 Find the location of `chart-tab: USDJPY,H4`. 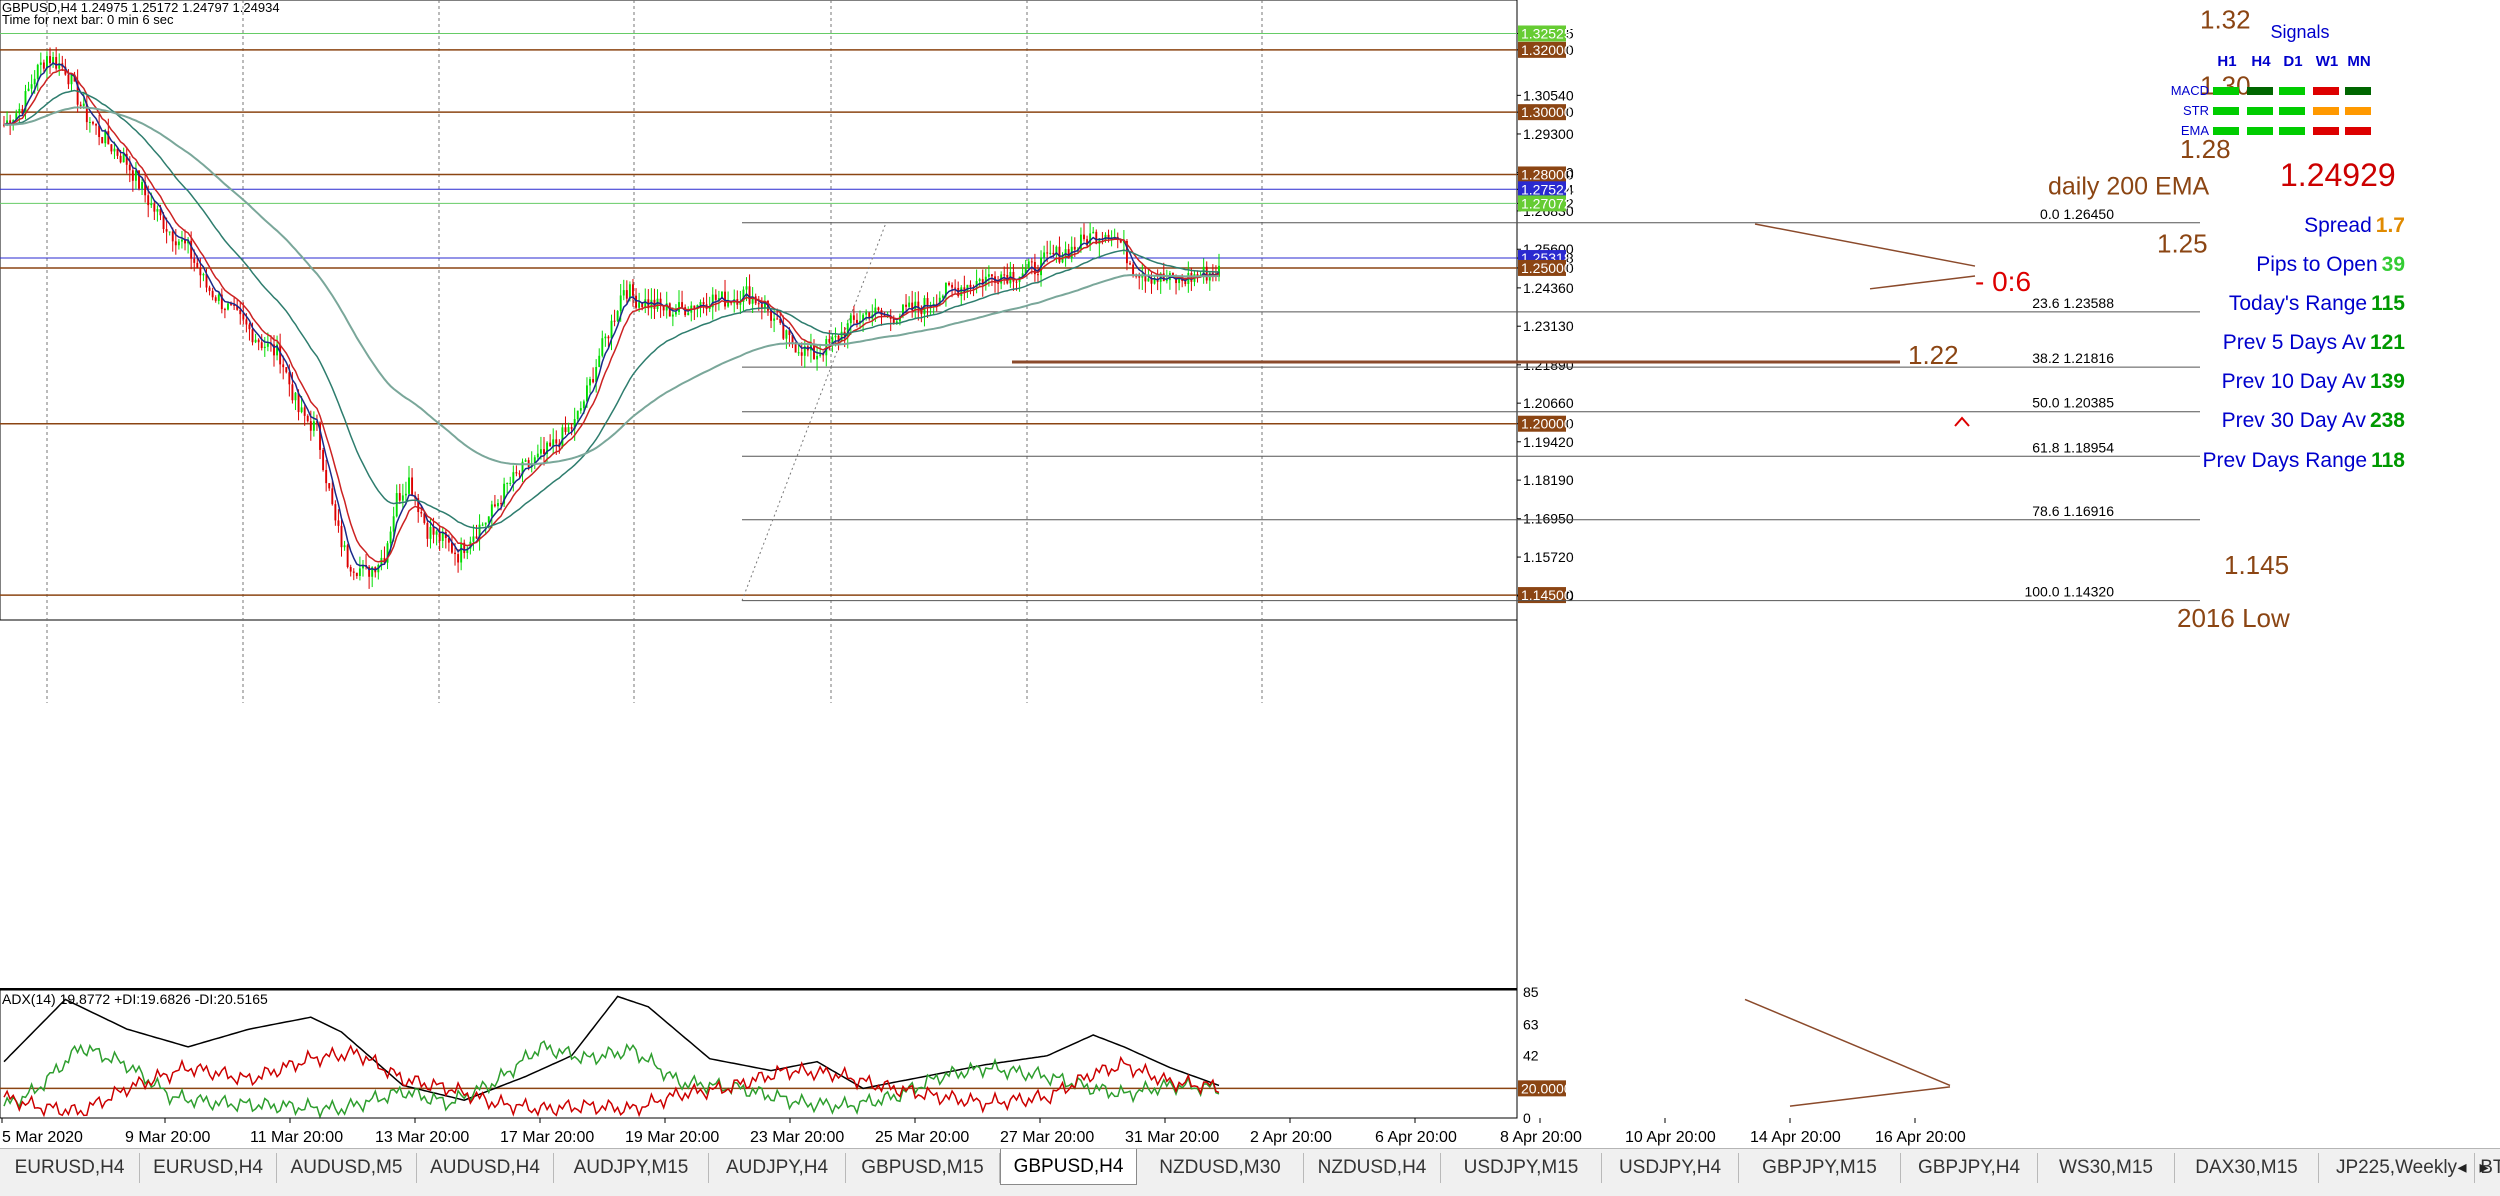

chart-tab: USDJPY,H4 is located at coordinates (1670, 1168).